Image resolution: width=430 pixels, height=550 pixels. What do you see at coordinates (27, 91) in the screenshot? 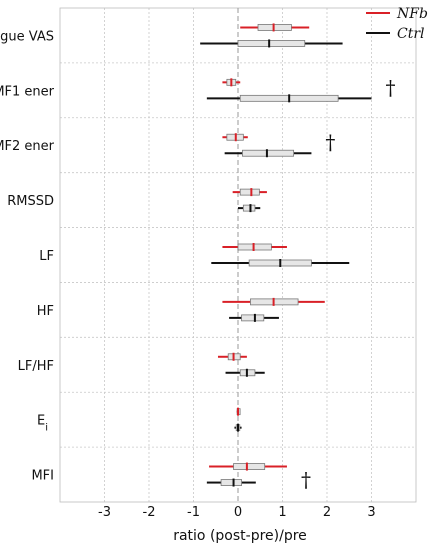
I see `category-label: IMF1 ener` at bounding box center [27, 91].